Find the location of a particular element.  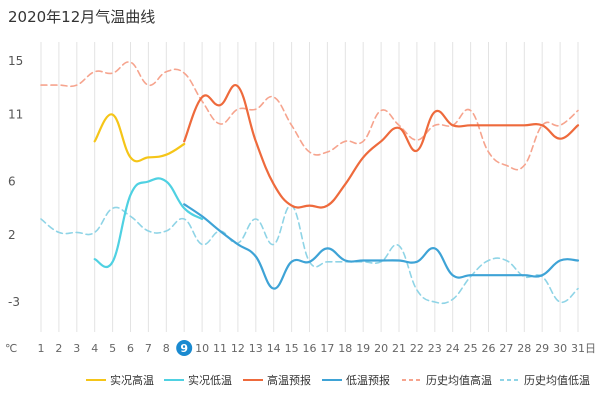

x-tick-label: 3 is located at coordinates (76, 348).